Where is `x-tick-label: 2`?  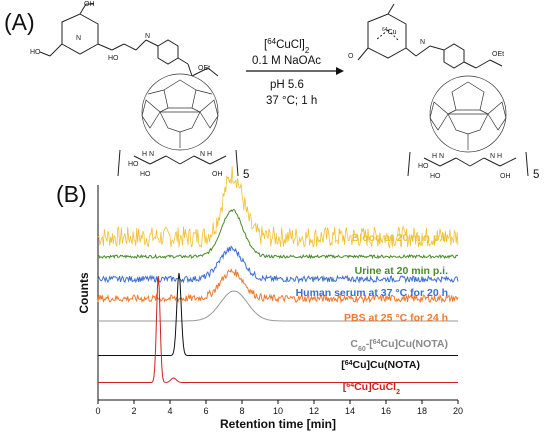
x-tick-label: 2 is located at coordinates (133, 411).